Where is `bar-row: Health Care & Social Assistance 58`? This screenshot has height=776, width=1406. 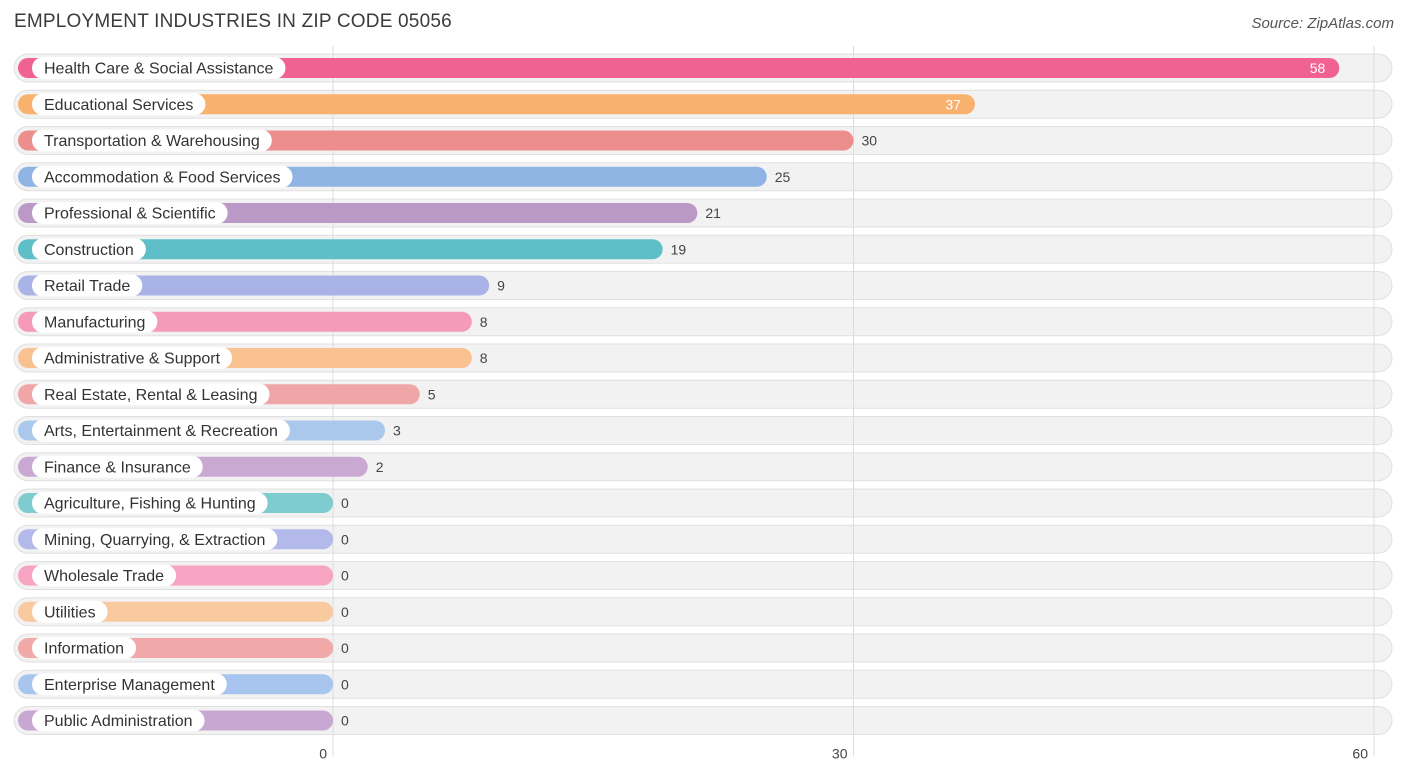
bar-row: Health Care & Social Assistance 58 is located at coordinates (679, 68).